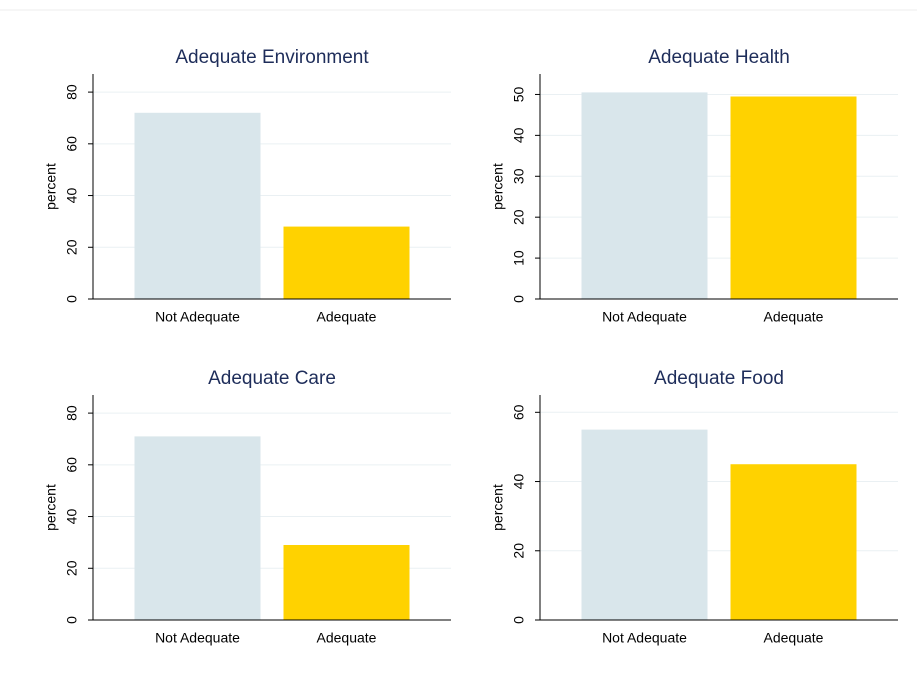  What do you see at coordinates (519, 258) in the screenshot?
I see `y-tick-label: 10` at bounding box center [519, 258].